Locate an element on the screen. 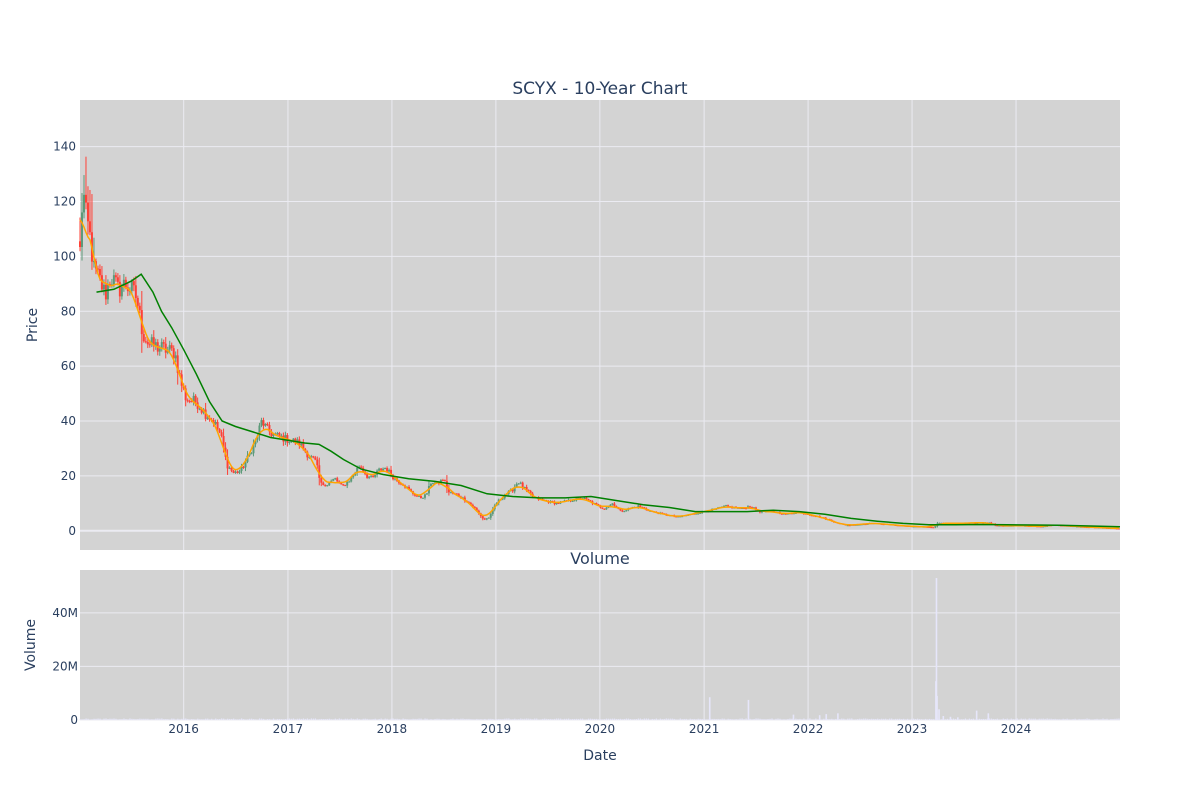  volume-y-tick-label: 40M is located at coordinates (65, 613).